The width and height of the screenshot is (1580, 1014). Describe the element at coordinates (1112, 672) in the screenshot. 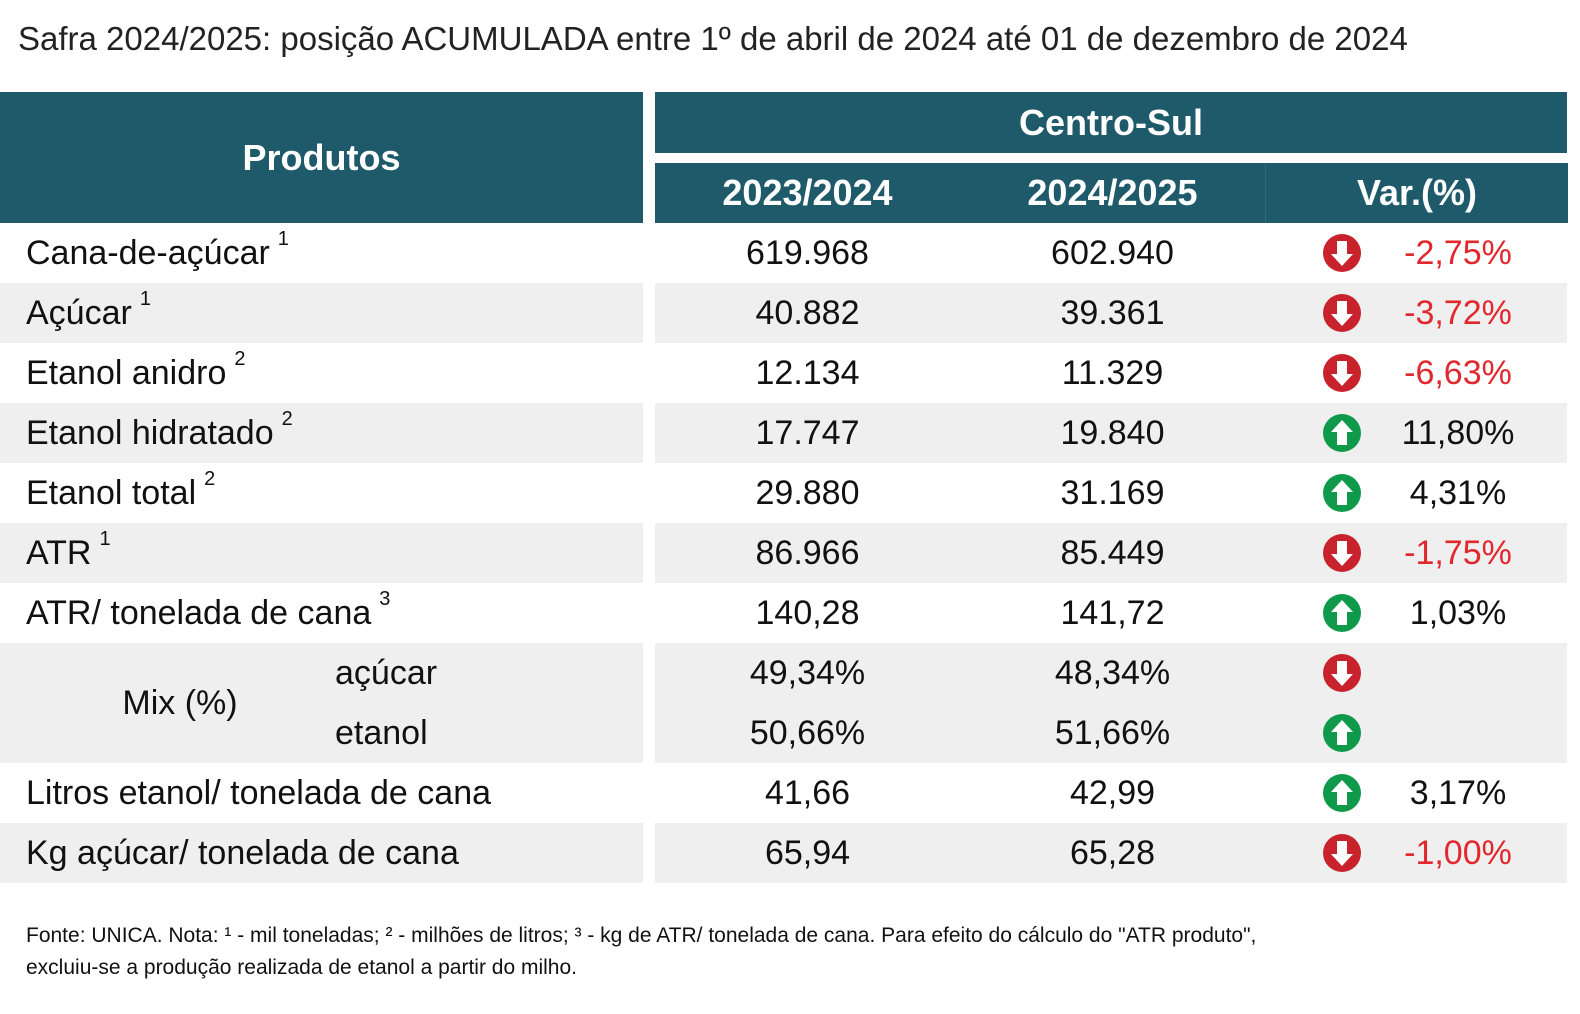

I see `value: 48,34%` at that location.